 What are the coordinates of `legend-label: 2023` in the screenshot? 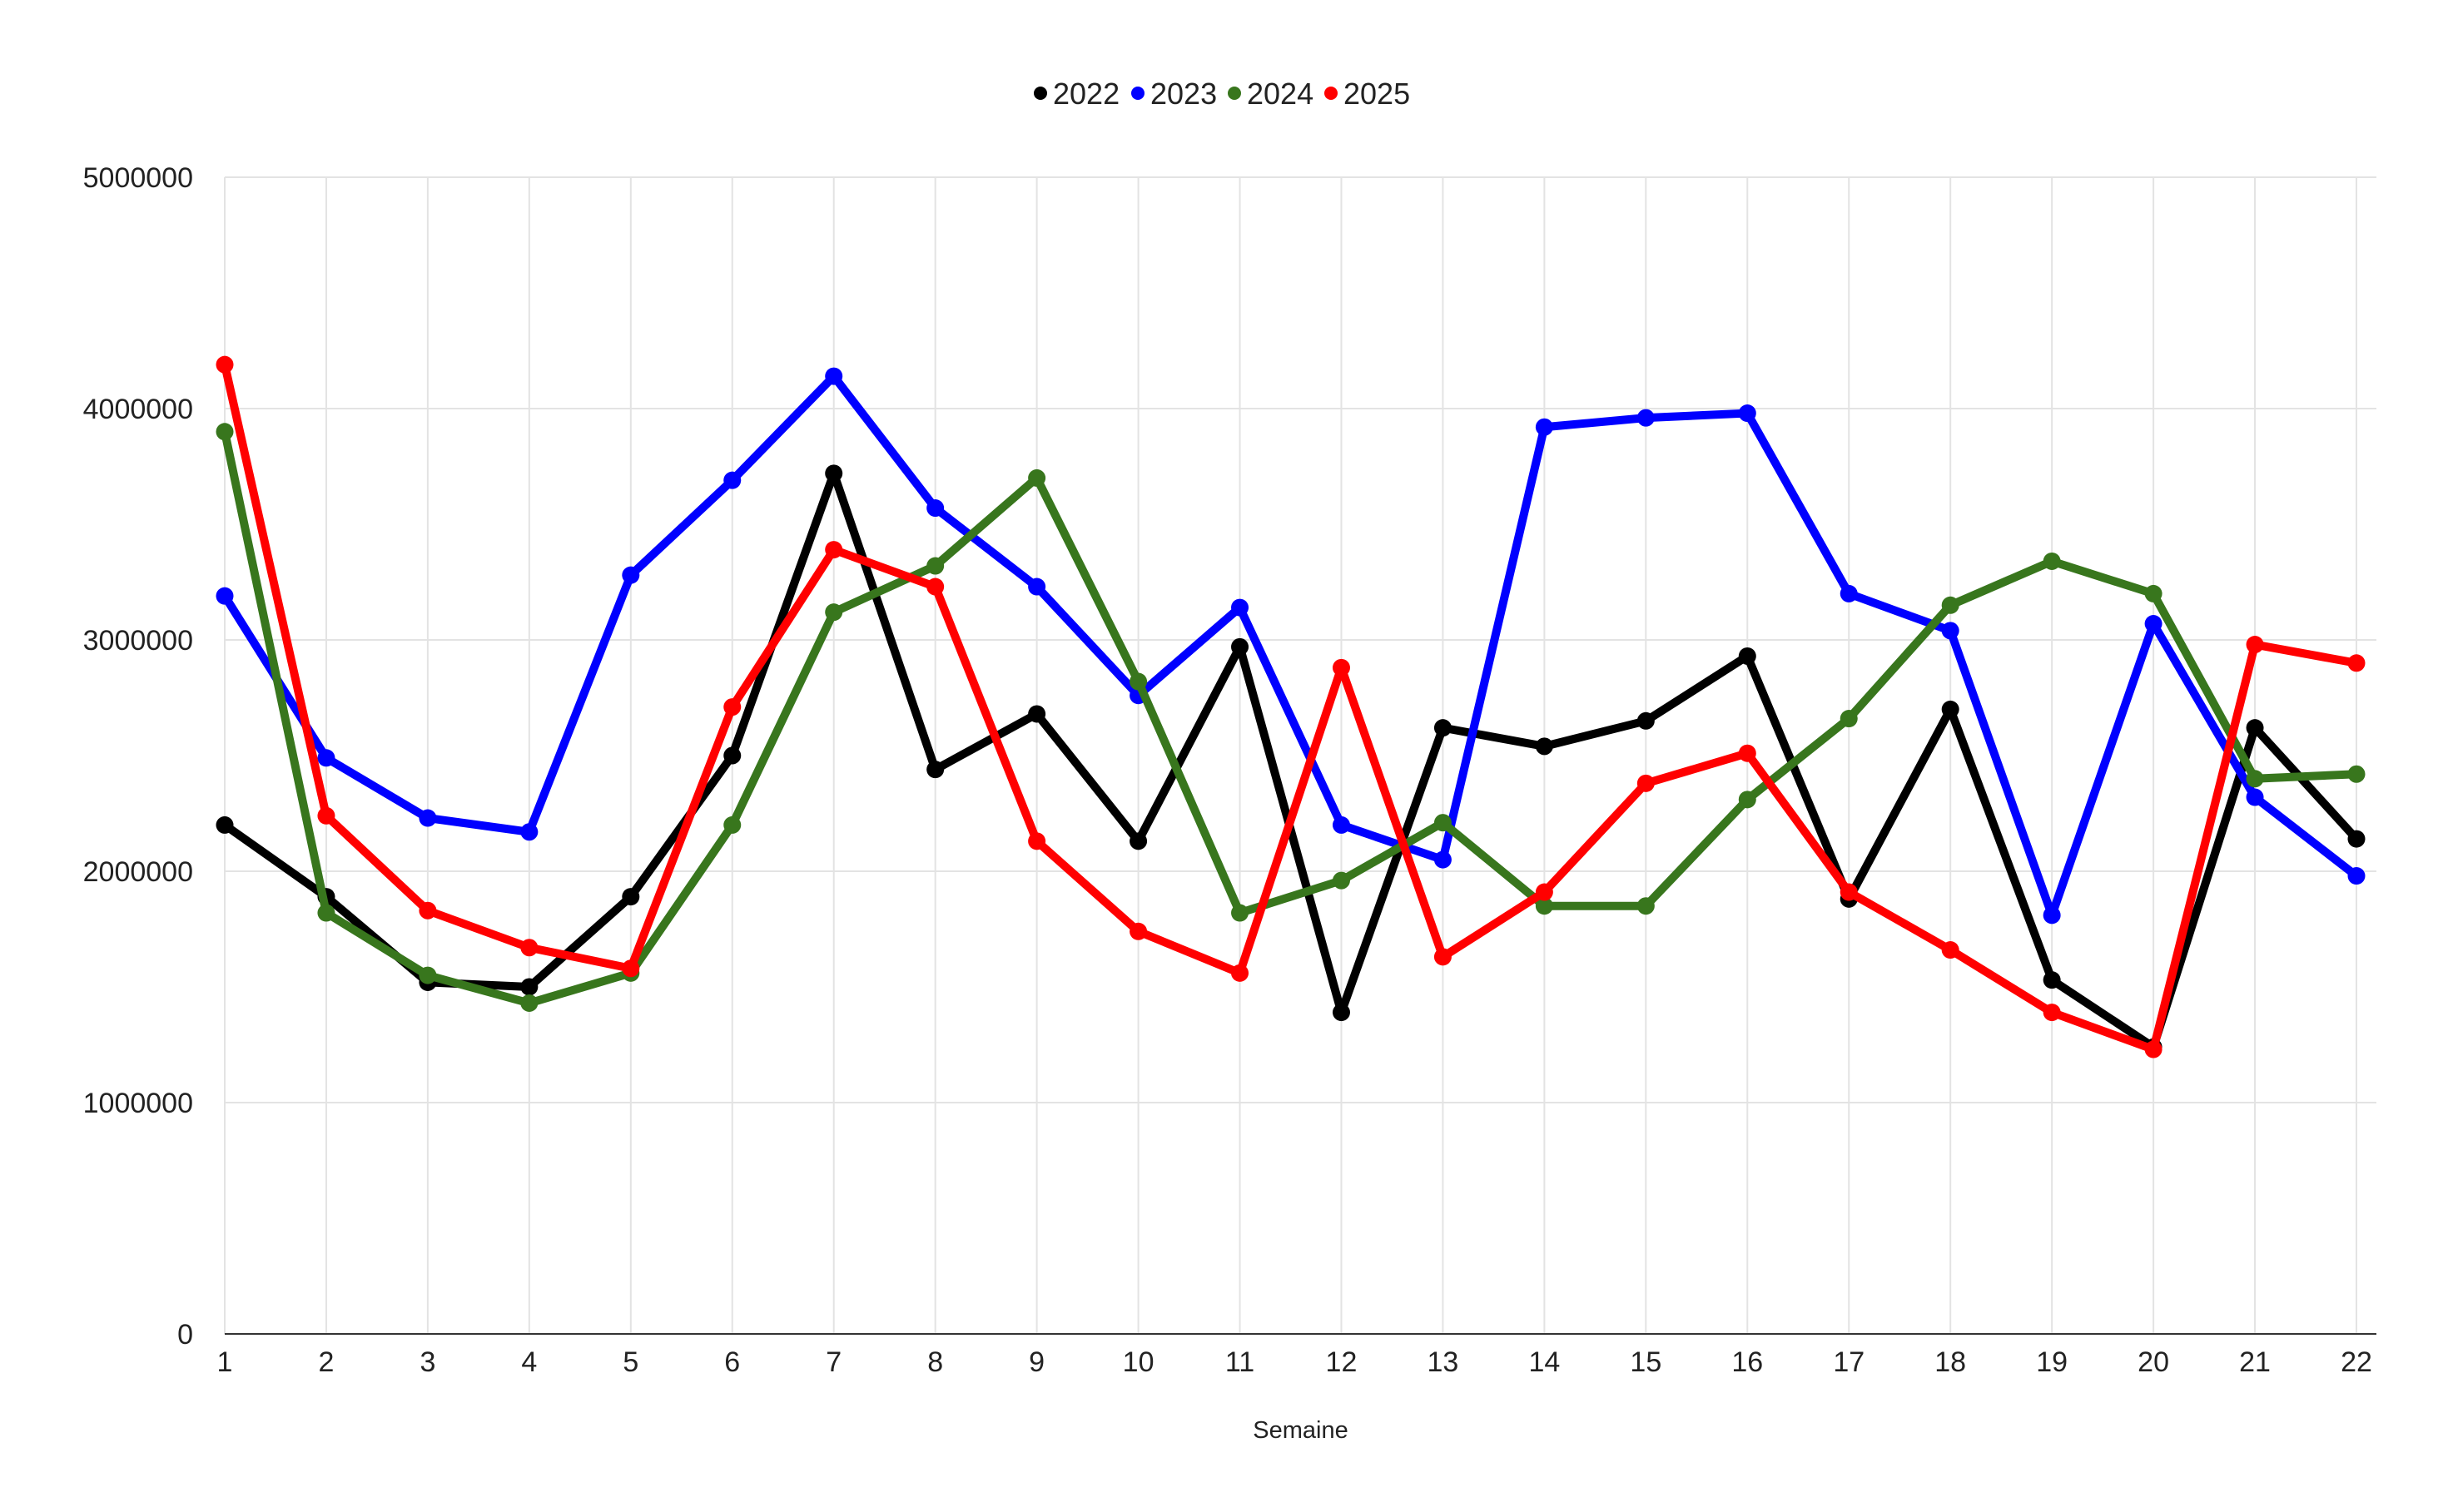 It's located at (1183, 94).